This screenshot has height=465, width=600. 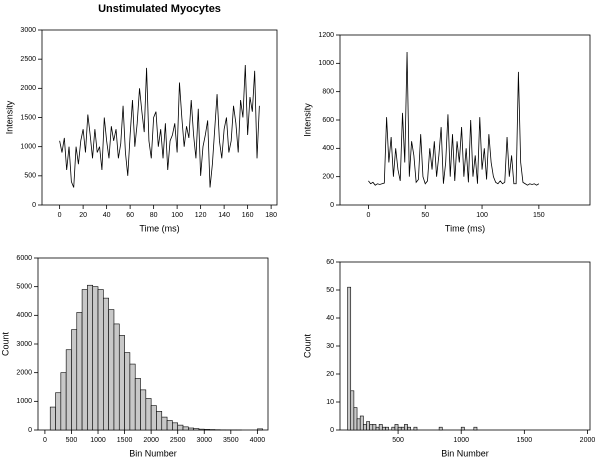 I want to click on y-tick-label: 60, so click(x=330, y=262).